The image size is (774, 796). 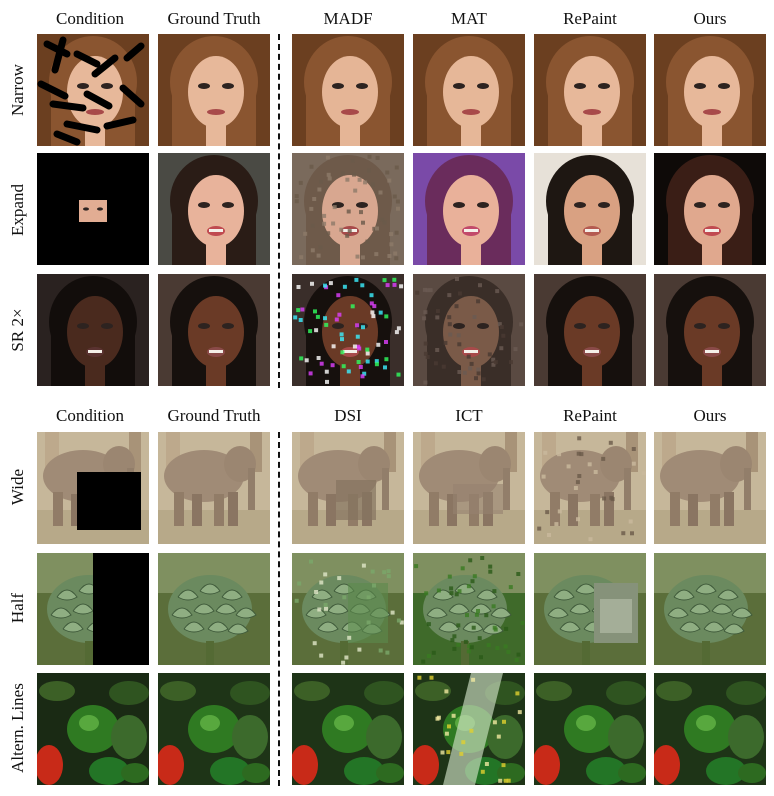 What do you see at coordinates (89, 415) in the screenshot?
I see `bottom-header-condition: Condition` at bounding box center [89, 415].